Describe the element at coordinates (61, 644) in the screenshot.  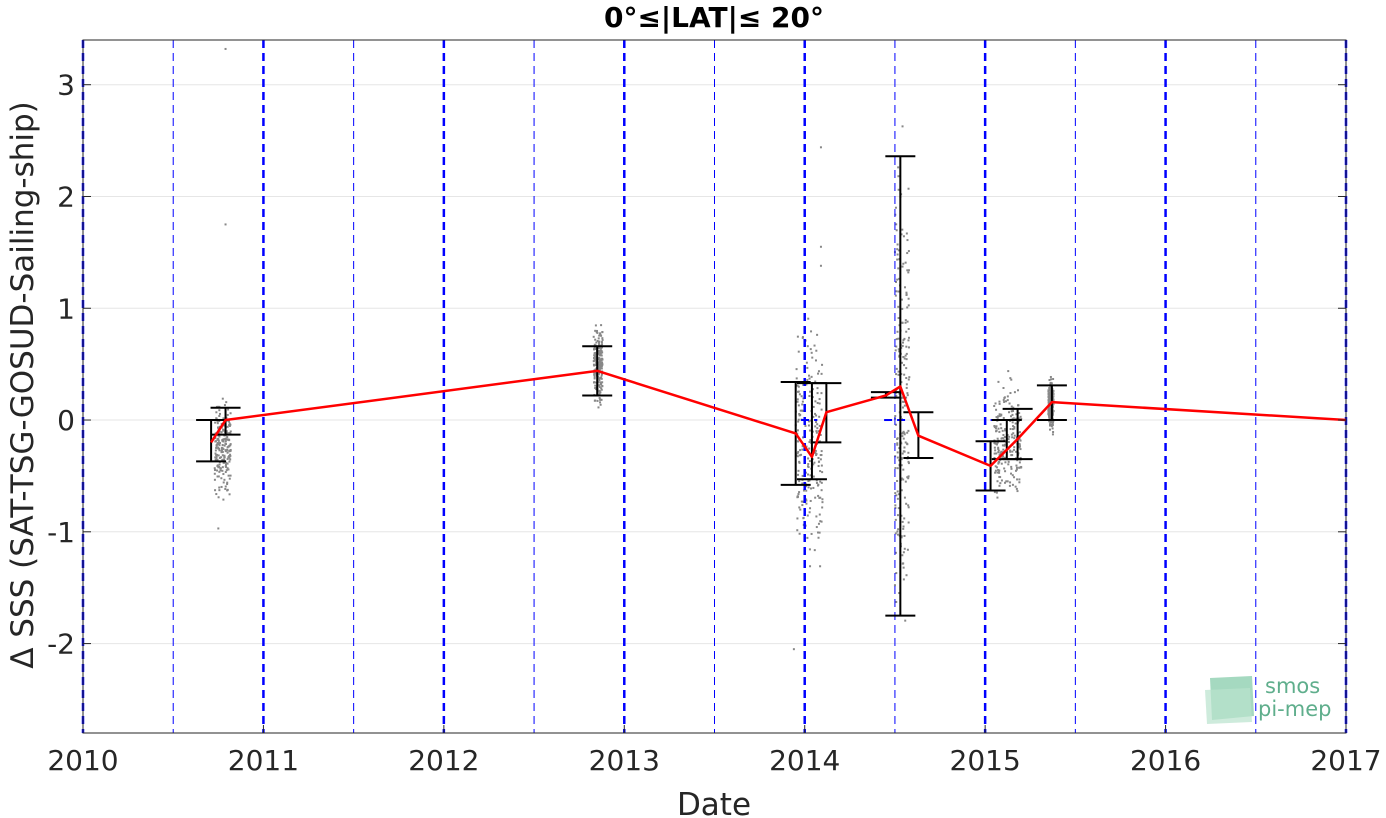
I see `y-tick-label: -2` at that location.